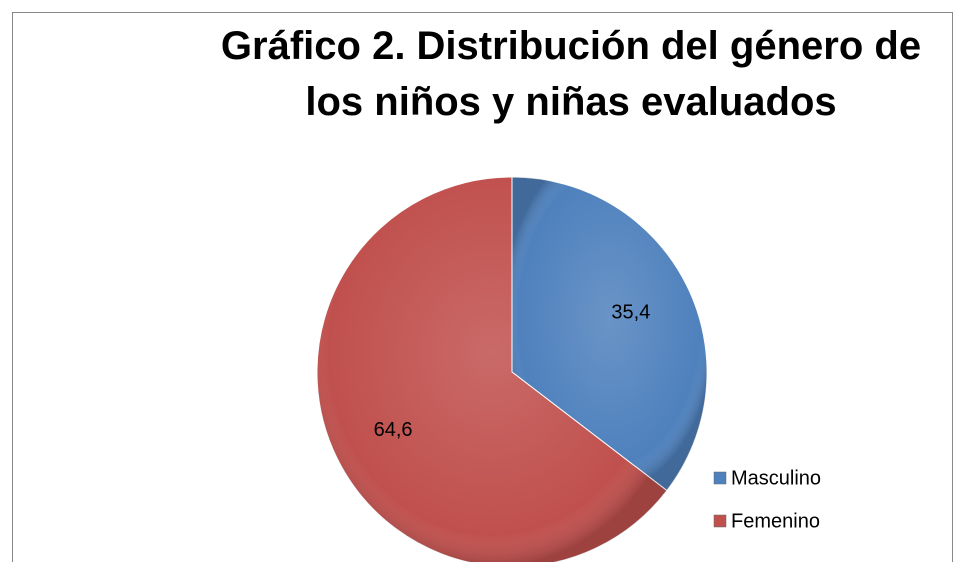 This screenshot has width=965, height=562. Describe the element at coordinates (776, 478) in the screenshot. I see `legend-label: Masculino` at that location.